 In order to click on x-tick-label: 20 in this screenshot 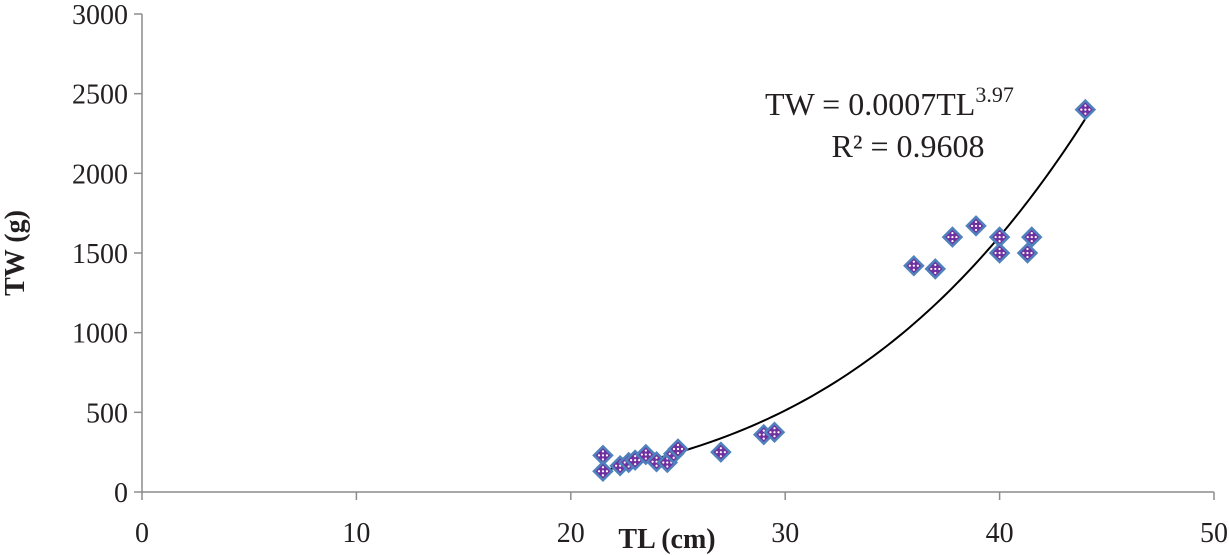, I will do `click(571, 533)`.